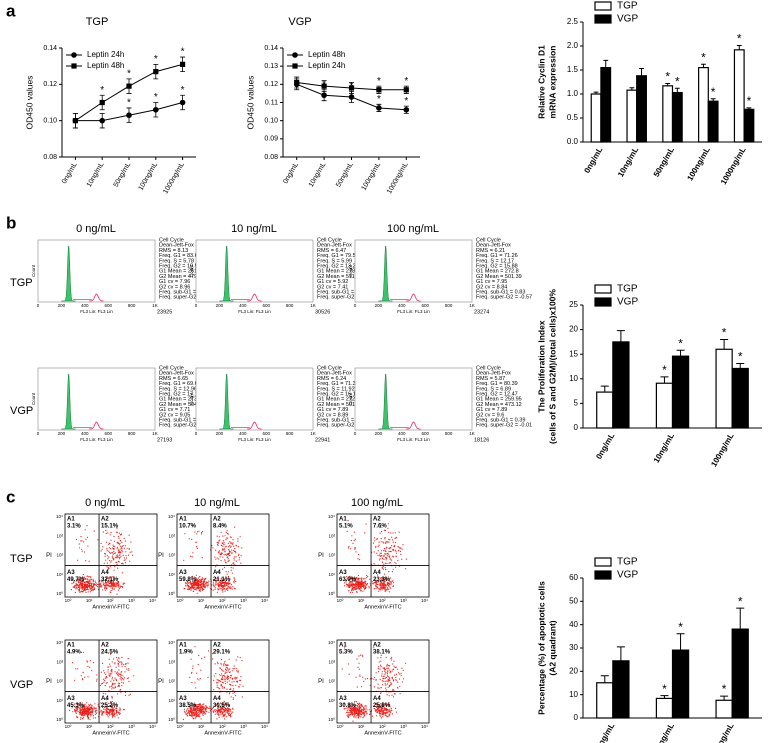 This screenshot has width=778, height=743. I want to click on chart-title: VGP, so click(299, 22).